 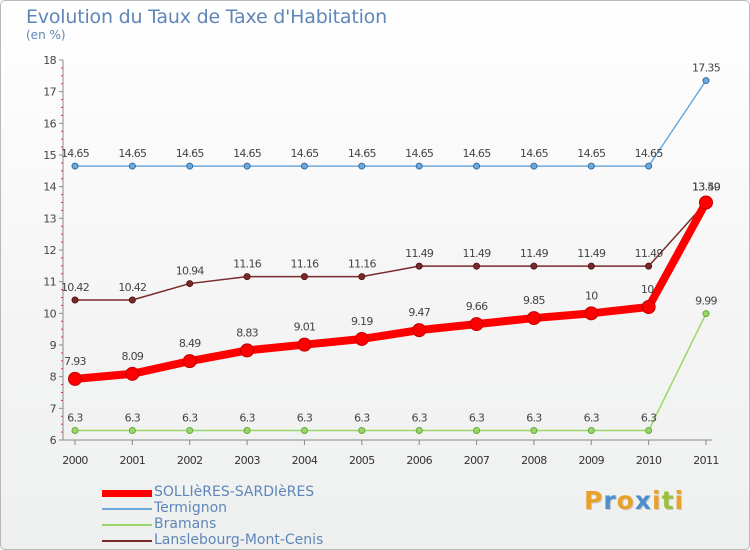 What do you see at coordinates (132, 287) in the screenshot?
I see `data-label: 10.42` at bounding box center [132, 287].